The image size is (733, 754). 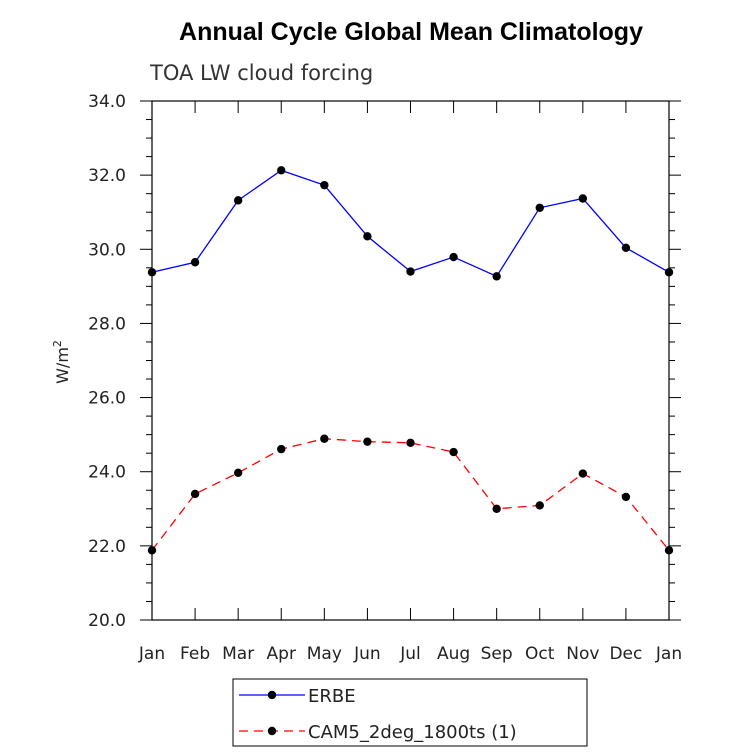 What do you see at coordinates (62, 365) in the screenshot?
I see `y-axis-label-text: W/m` at bounding box center [62, 365].